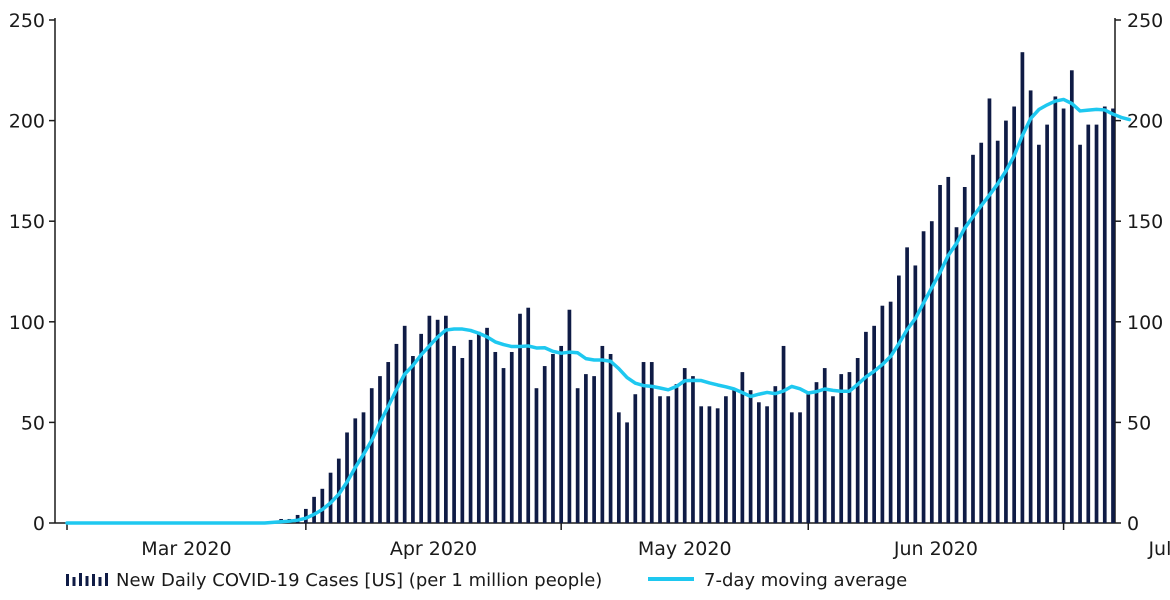 The image size is (1170, 600). What do you see at coordinates (27, 222) in the screenshot?
I see `y-tick-label-left: 150` at bounding box center [27, 222].